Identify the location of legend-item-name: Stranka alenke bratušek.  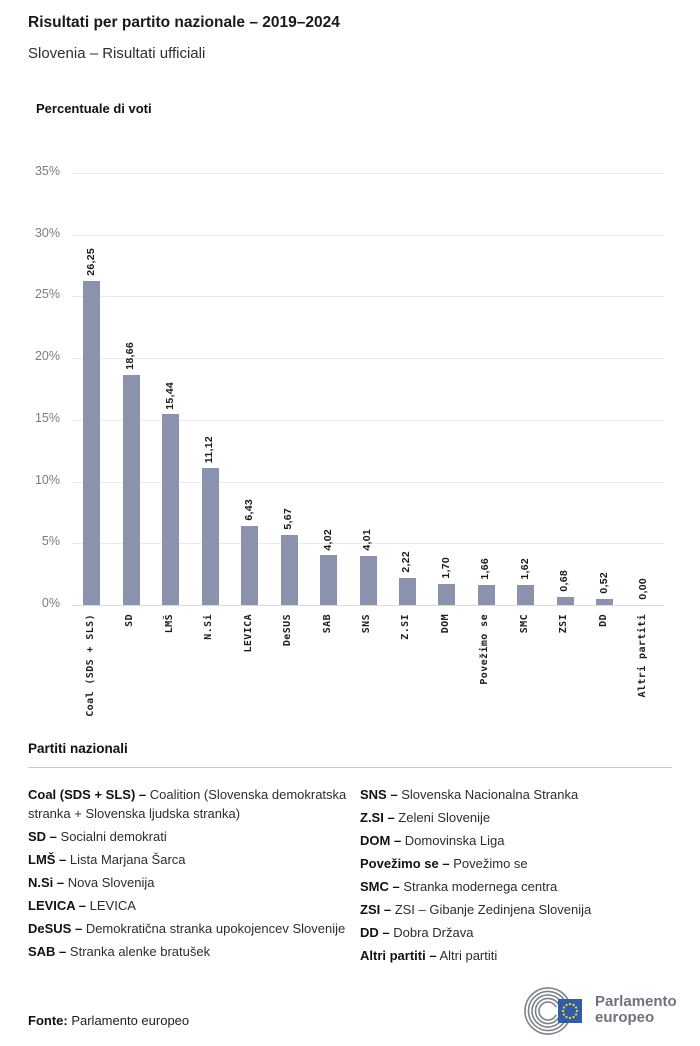
(138, 951).